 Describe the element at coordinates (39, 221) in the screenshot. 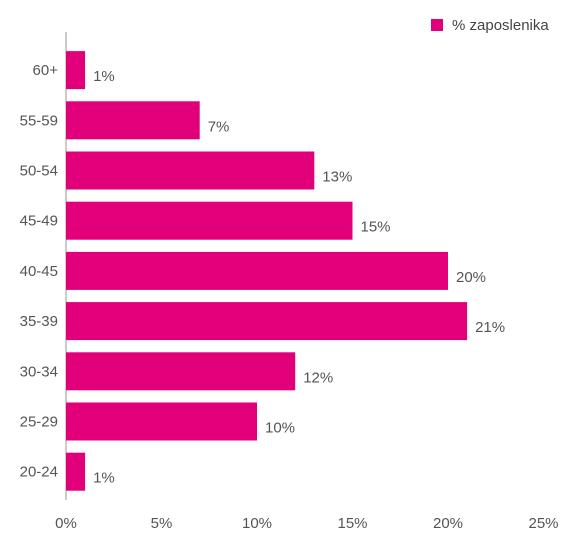

I see `y-tick-label: 45-49` at that location.